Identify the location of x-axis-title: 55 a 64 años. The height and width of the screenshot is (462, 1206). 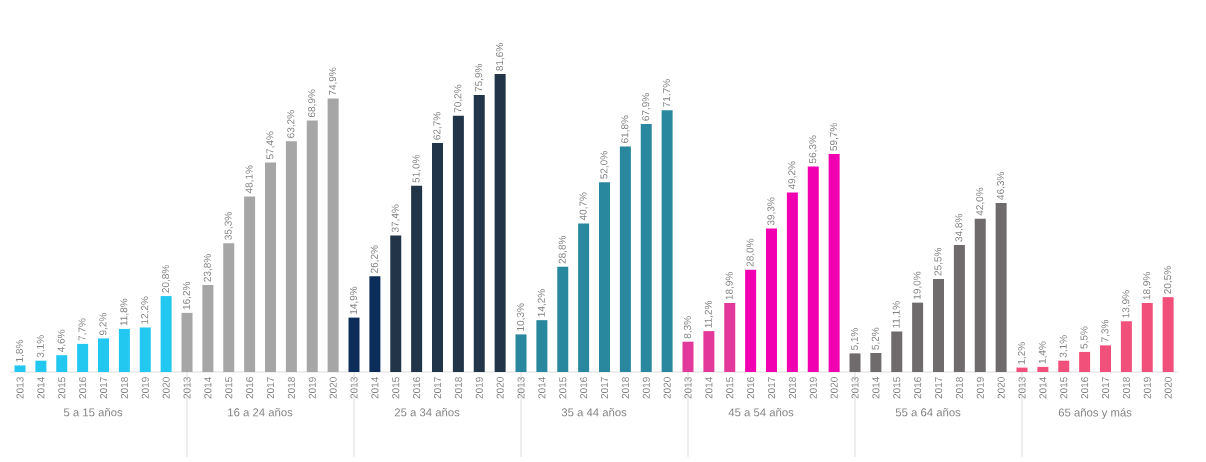
(928, 412).